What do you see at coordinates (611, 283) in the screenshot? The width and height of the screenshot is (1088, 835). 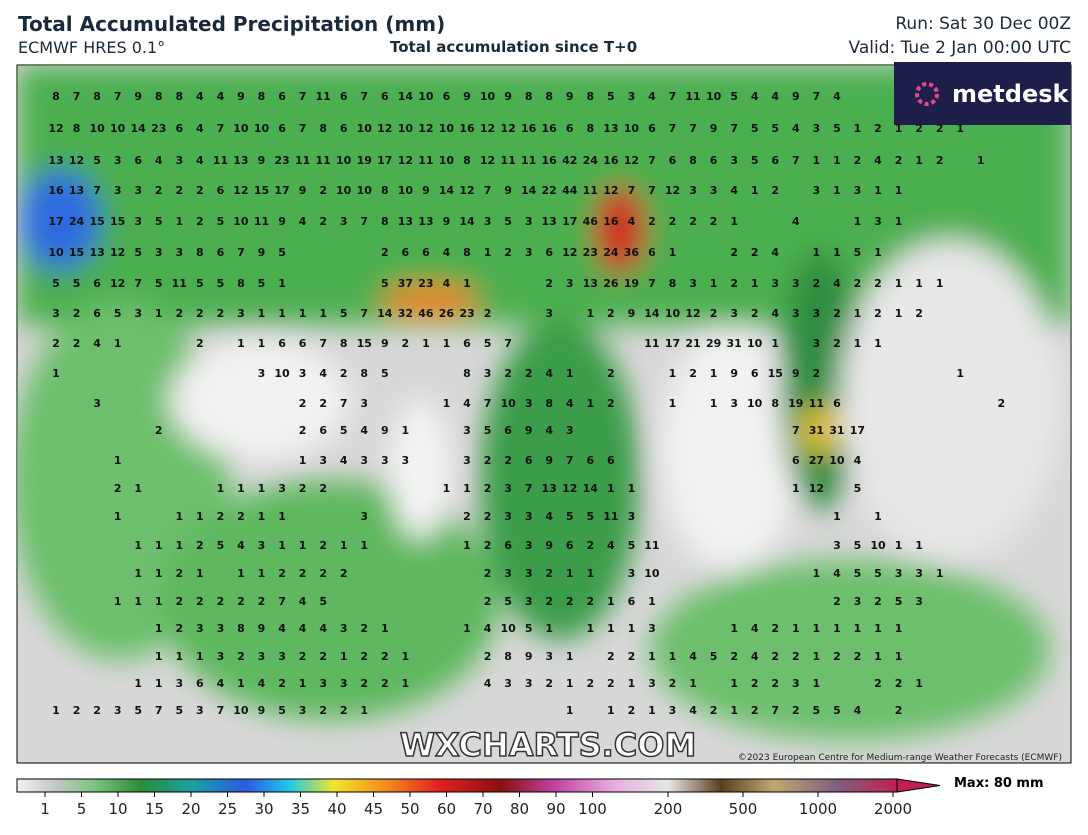 I see `grid-value: 26` at bounding box center [611, 283].